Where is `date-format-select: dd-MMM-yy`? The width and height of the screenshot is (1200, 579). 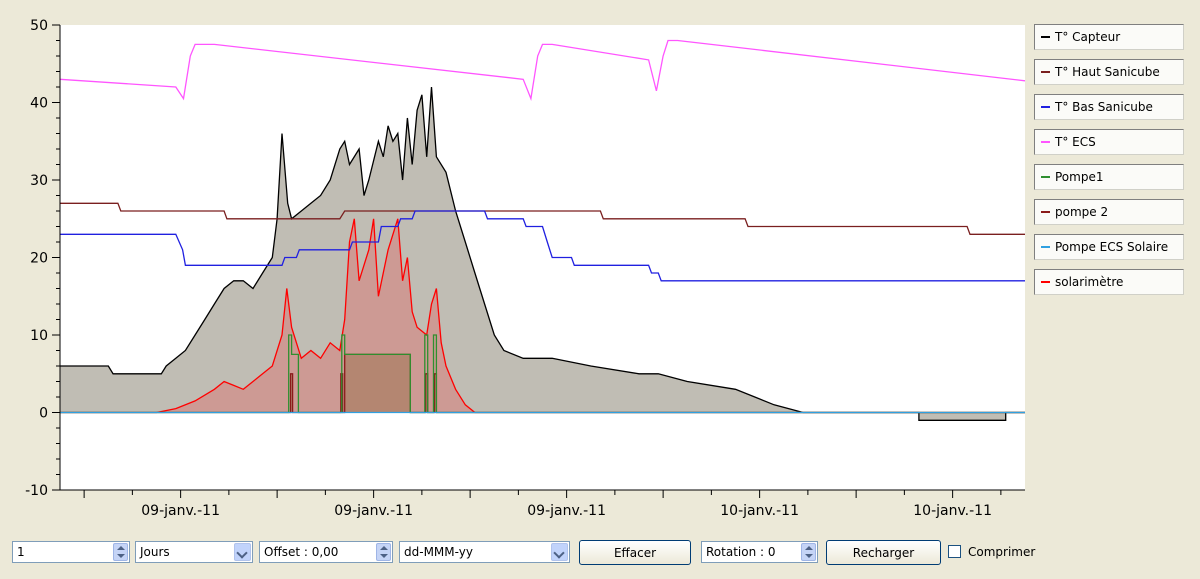 date-format-select: dd-MMM-yy is located at coordinates (484, 552).